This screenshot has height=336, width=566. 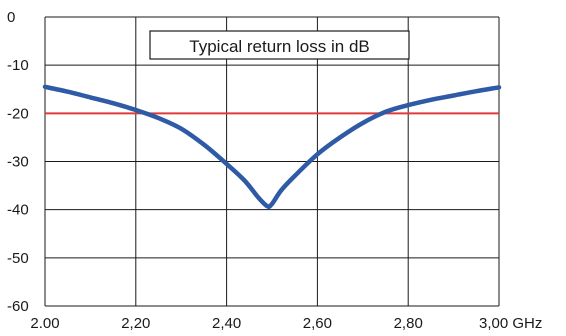 I want to click on chart-title: Typical return loss in dB, so click(x=279, y=46).